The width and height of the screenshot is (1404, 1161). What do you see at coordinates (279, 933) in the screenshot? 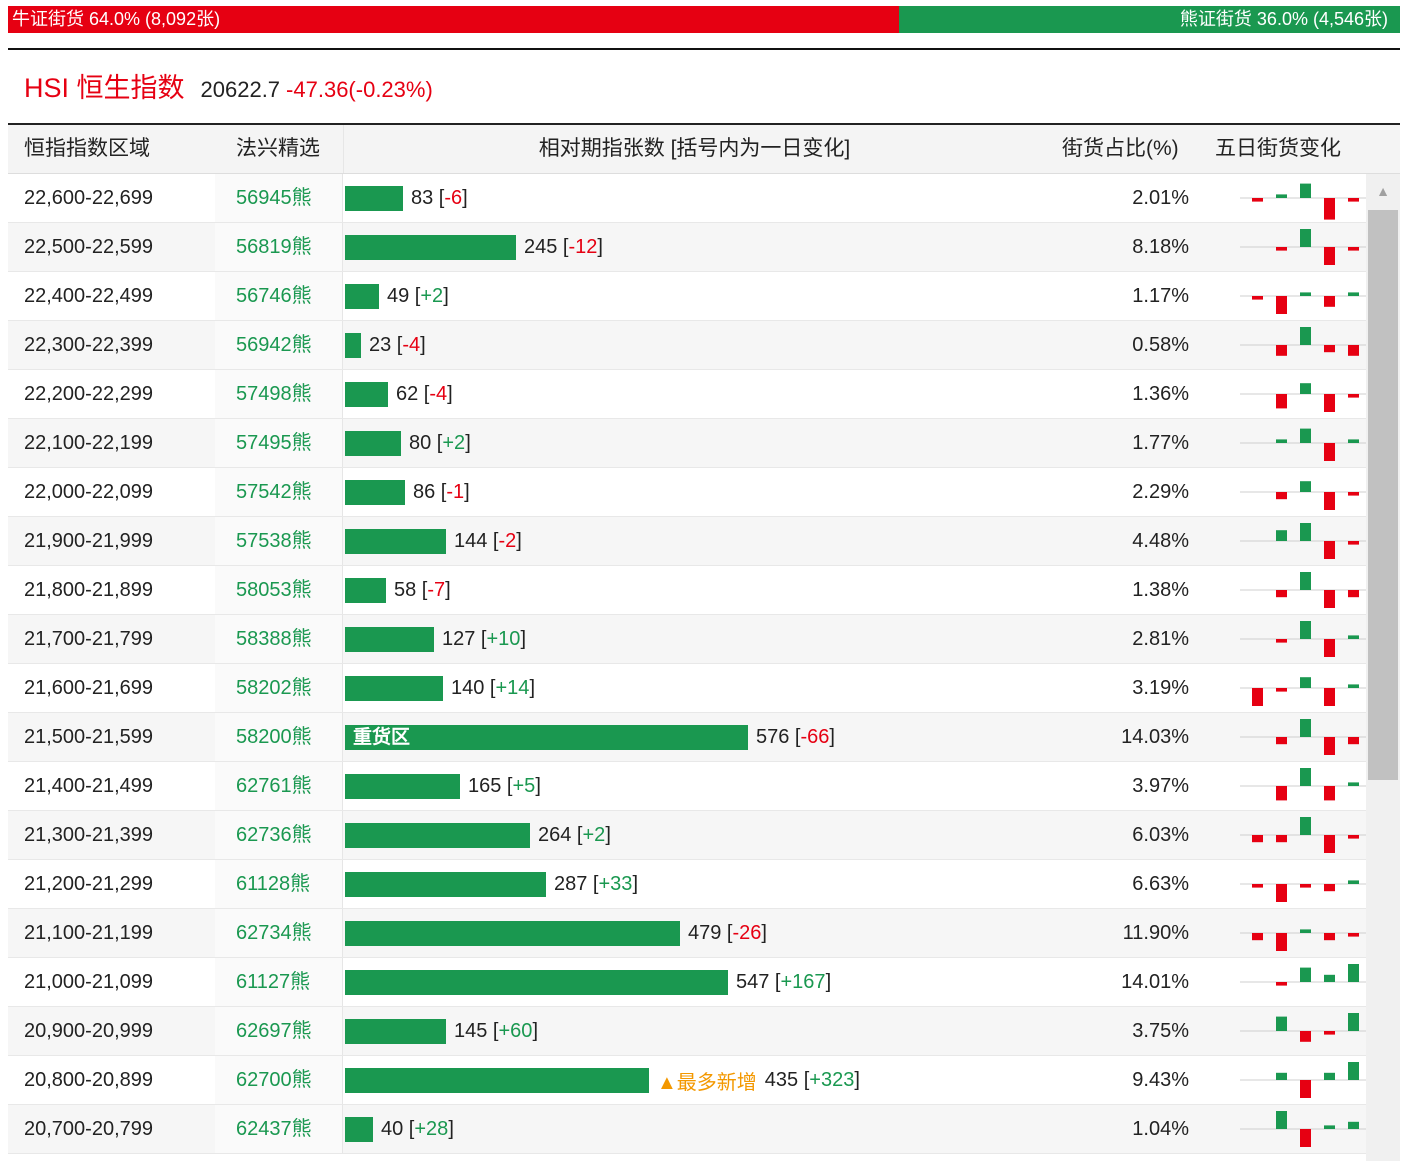
I see `warrant-code-link: 62734熊` at bounding box center [279, 933].